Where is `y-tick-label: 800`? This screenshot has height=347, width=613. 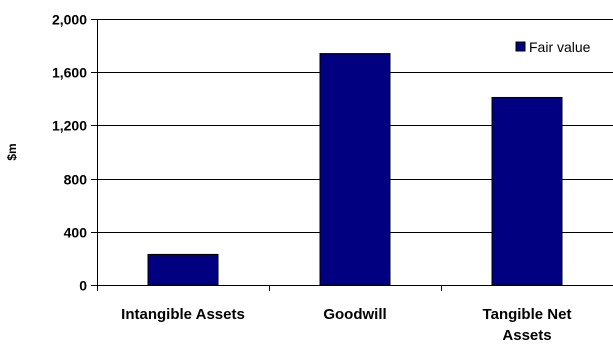 y-tick-label: 800 is located at coordinates (76, 180).